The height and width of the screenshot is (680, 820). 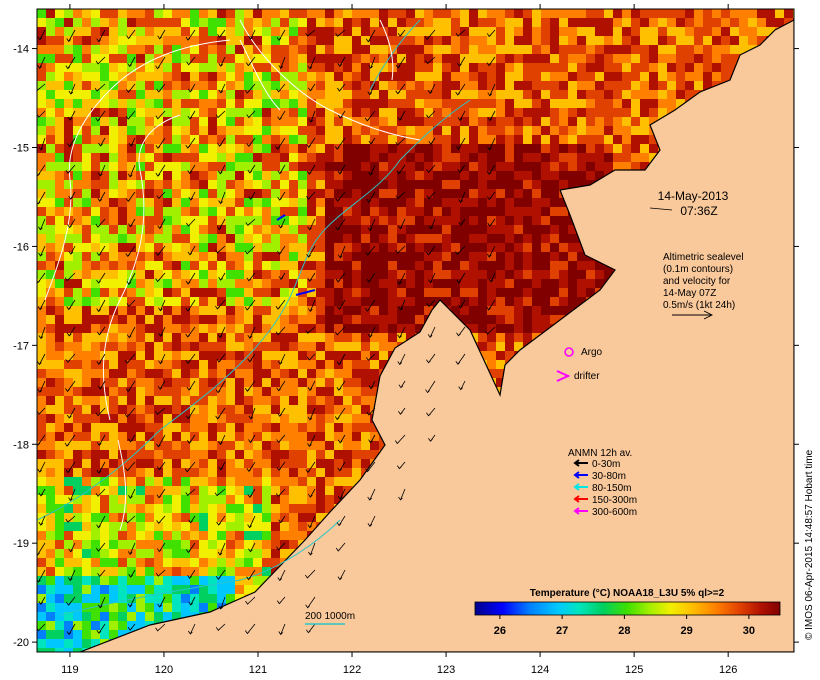 What do you see at coordinates (689, 293) in the screenshot?
I see `altimetry-line-4: 14-May 07Z` at bounding box center [689, 293].